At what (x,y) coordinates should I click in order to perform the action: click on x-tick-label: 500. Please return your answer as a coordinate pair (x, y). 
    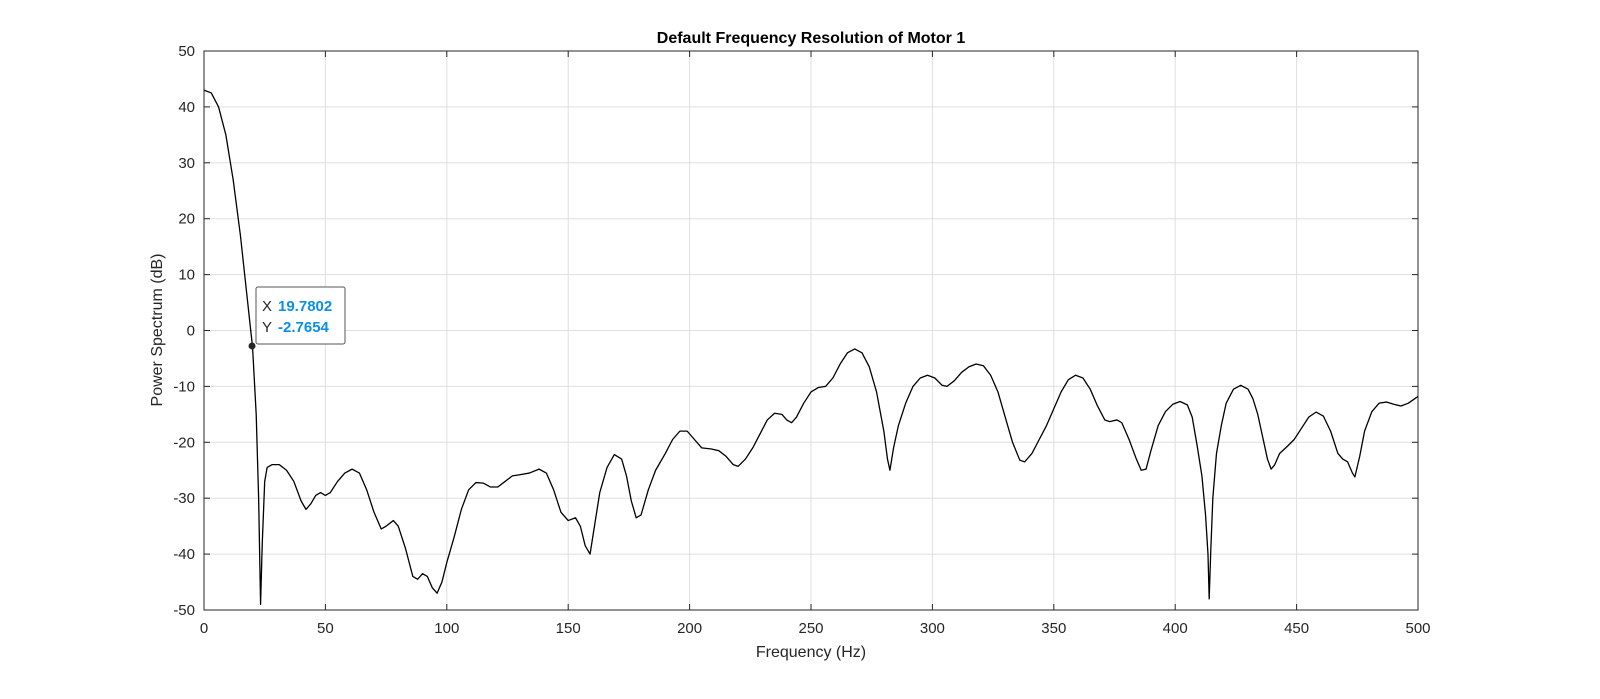
    Looking at the image, I should click on (1417, 628).